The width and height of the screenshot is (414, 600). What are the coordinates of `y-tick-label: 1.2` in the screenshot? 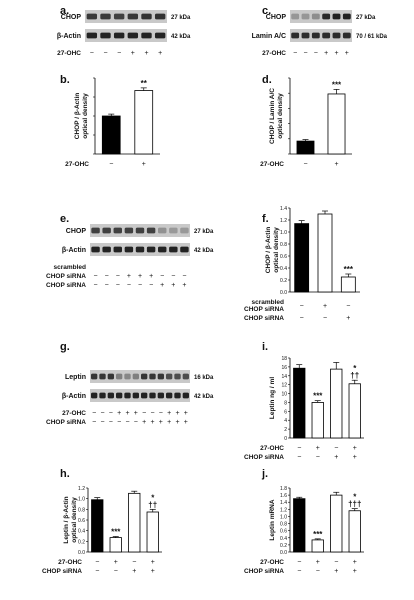 It's located at (283, 221).